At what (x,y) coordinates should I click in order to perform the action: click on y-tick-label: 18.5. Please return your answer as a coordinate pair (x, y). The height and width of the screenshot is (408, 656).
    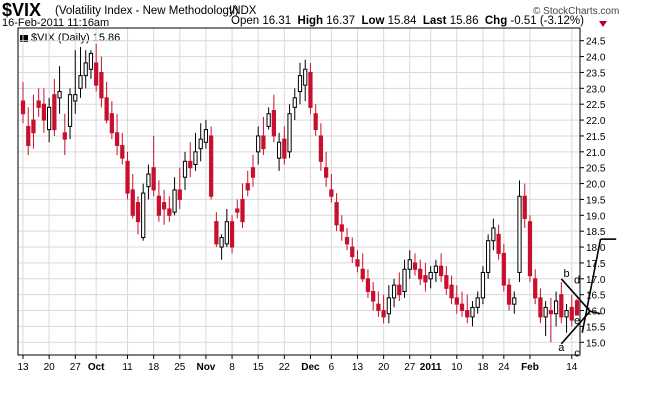
    Looking at the image, I should click on (596, 232).